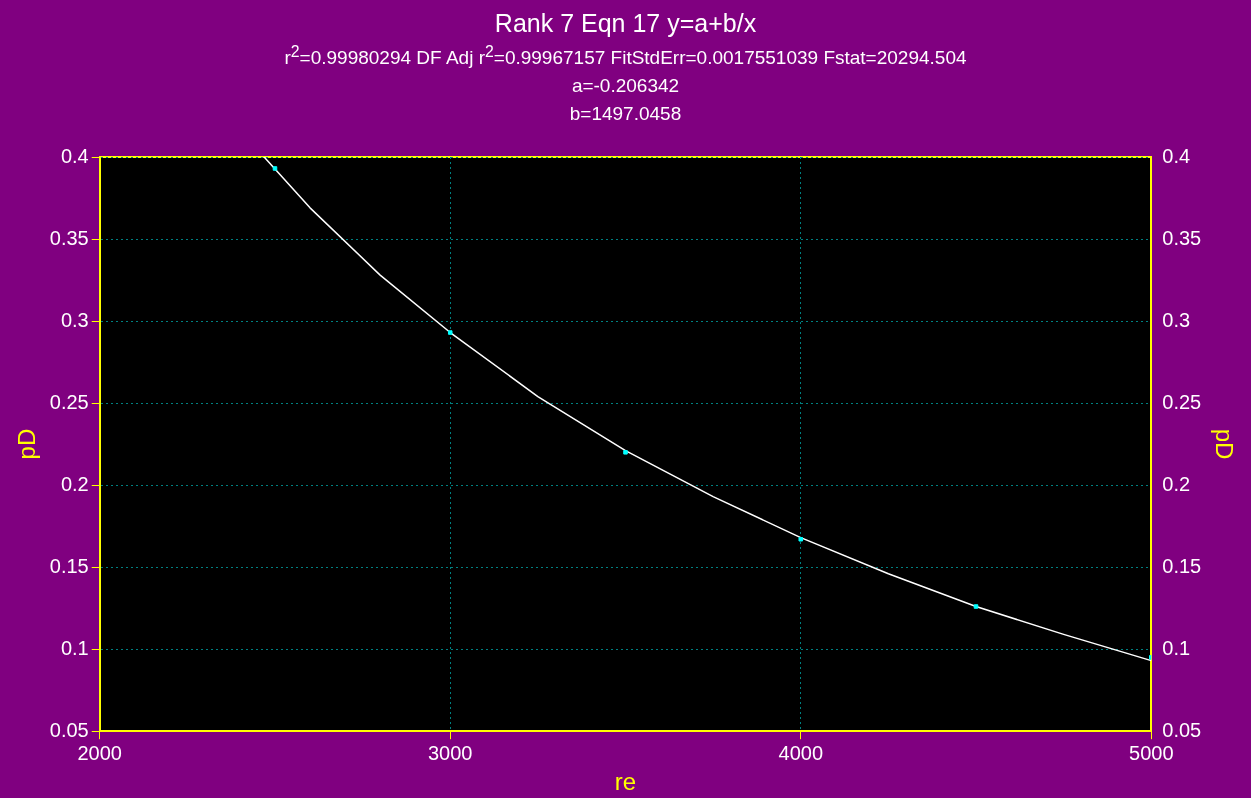 This screenshot has height=798, width=1251. I want to click on y-tick-label: 0.15, so click(69, 565).